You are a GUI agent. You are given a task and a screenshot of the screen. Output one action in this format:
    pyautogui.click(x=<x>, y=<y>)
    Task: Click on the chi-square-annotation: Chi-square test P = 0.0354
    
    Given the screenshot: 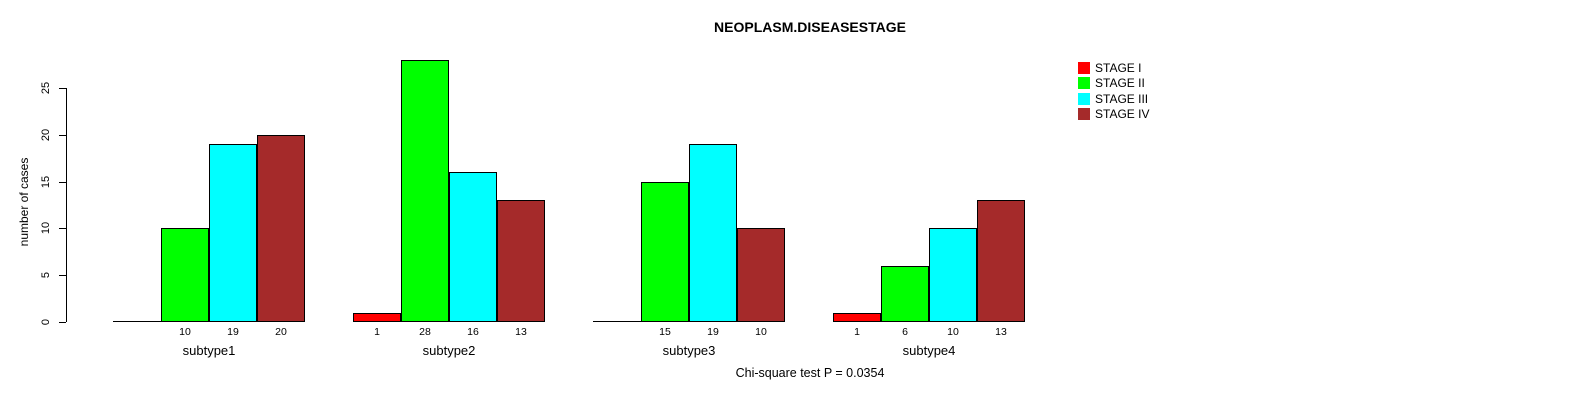 What is the action you would take?
    pyautogui.click(x=810, y=373)
    